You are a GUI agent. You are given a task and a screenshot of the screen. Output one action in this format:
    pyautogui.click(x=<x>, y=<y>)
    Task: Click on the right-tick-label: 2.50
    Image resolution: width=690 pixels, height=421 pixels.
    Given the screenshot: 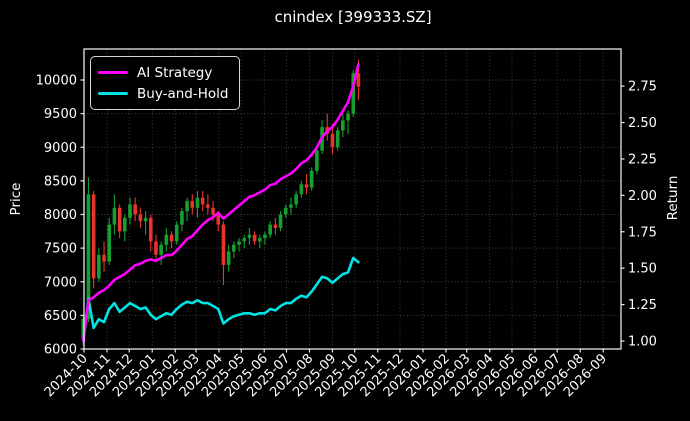 What is the action you would take?
    pyautogui.click(x=642, y=123)
    